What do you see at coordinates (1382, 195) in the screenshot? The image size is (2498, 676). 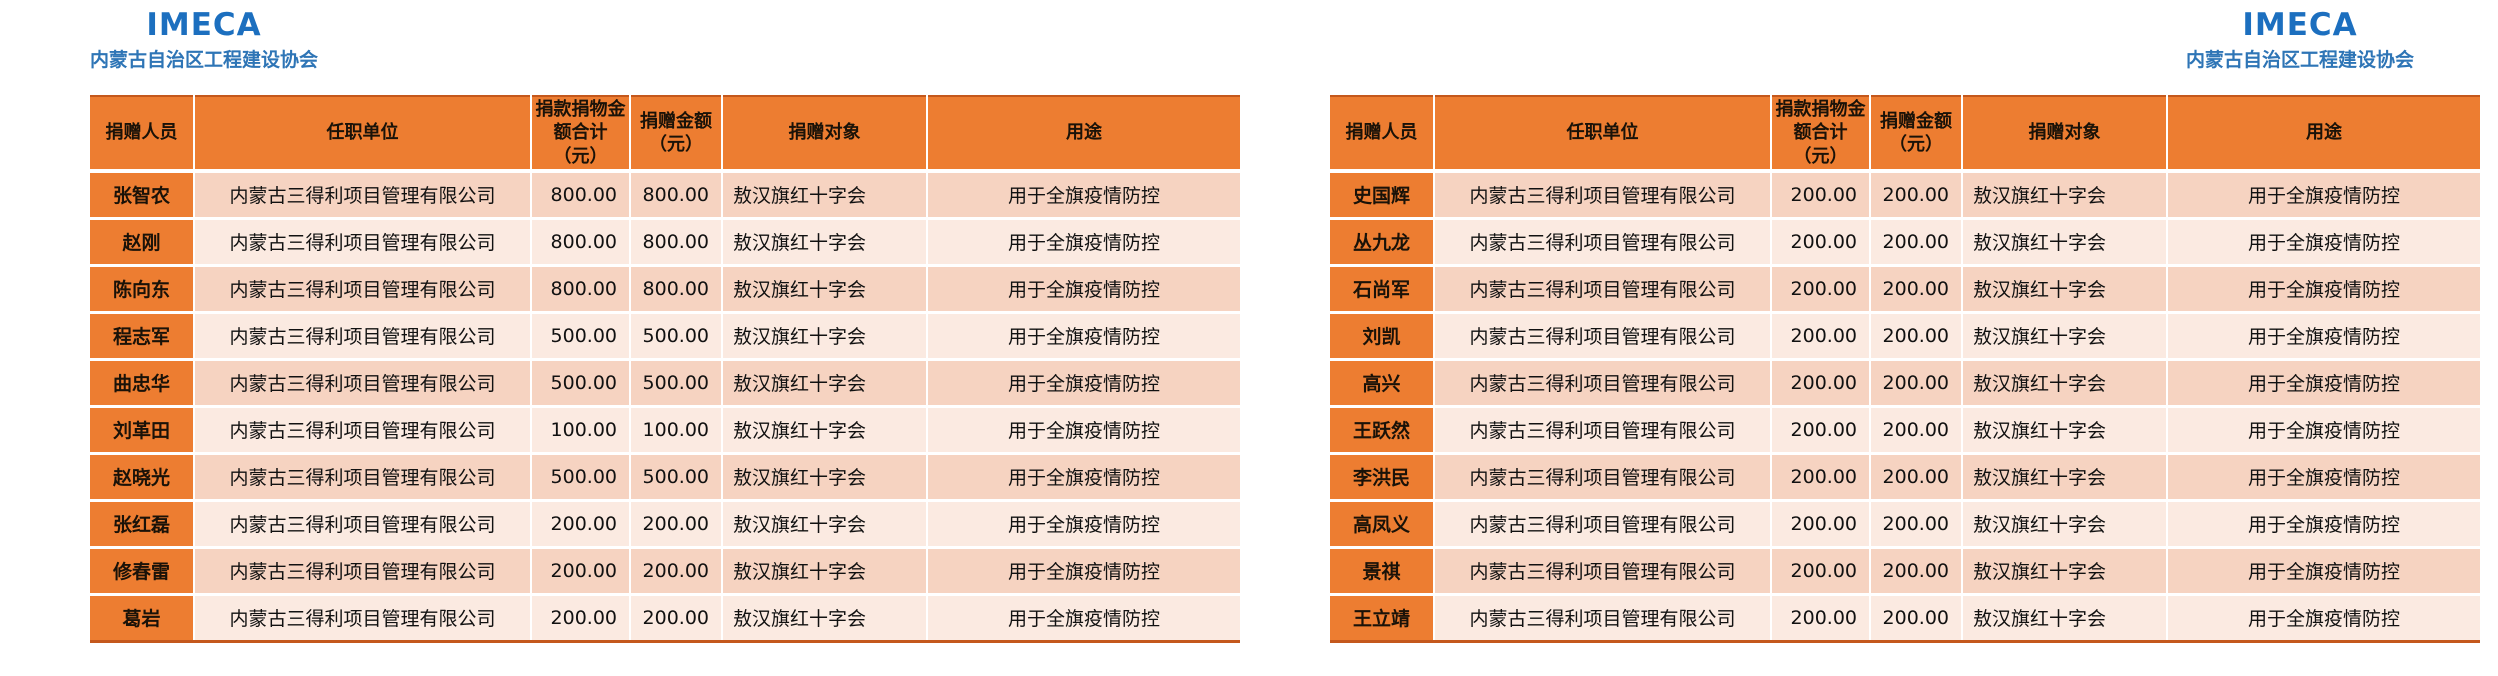 I see `table-cell: 史国辉` at bounding box center [1382, 195].